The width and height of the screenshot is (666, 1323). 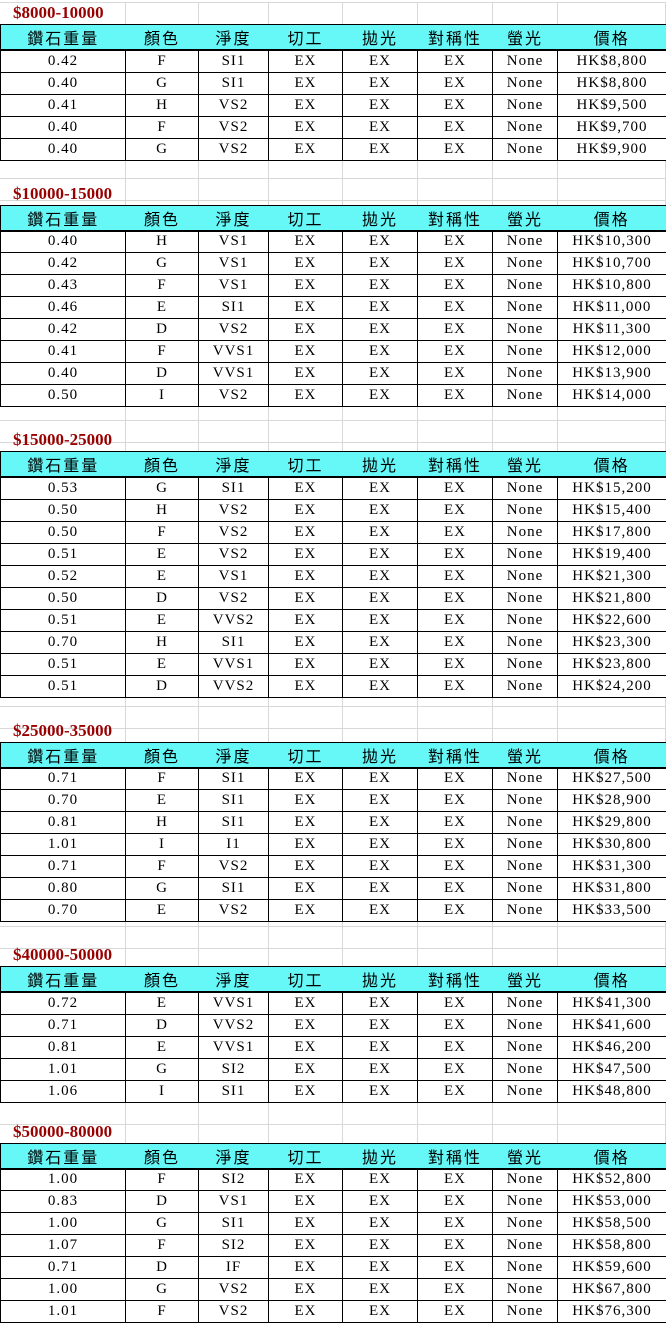 What do you see at coordinates (63, 218) in the screenshot?
I see `column-header: 鑽石重量` at bounding box center [63, 218].